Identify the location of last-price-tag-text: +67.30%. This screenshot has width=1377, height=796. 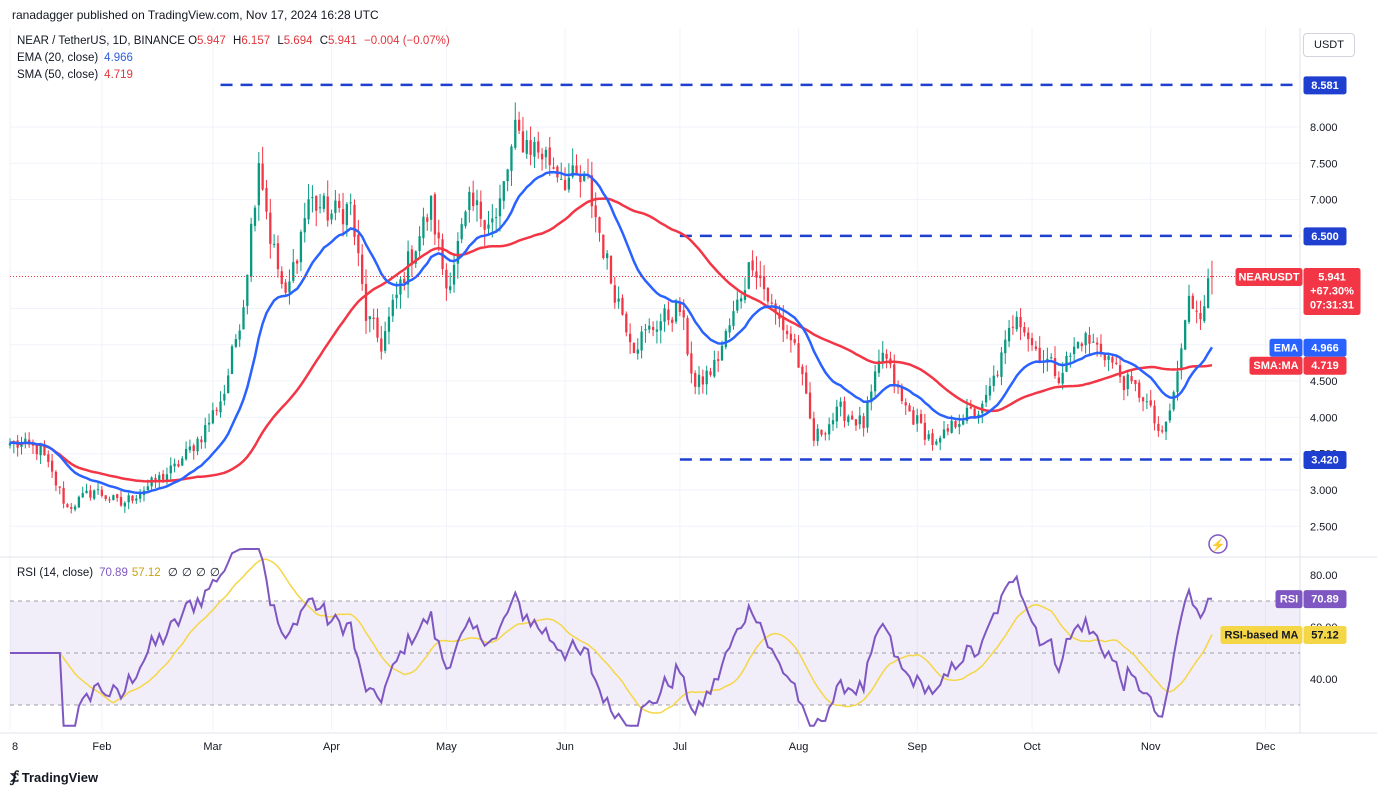
(1332, 291).